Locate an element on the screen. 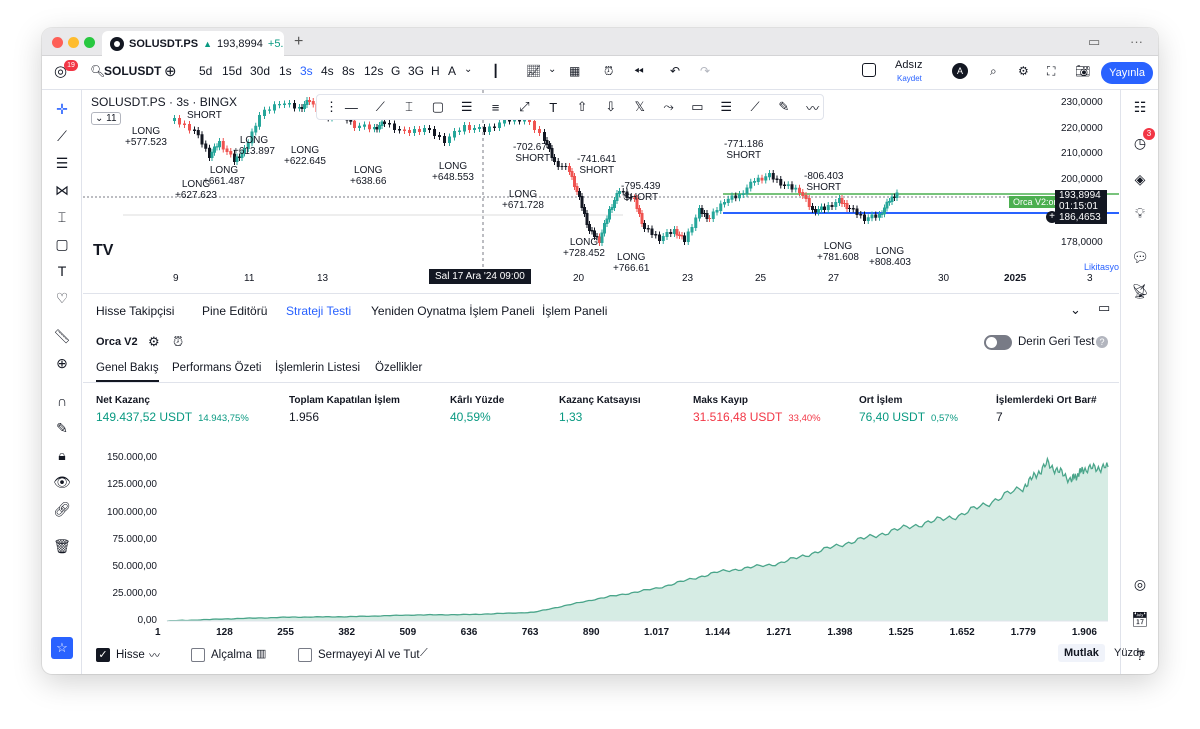  pitchfork-icon: ⟋ is located at coordinates (755, 106).